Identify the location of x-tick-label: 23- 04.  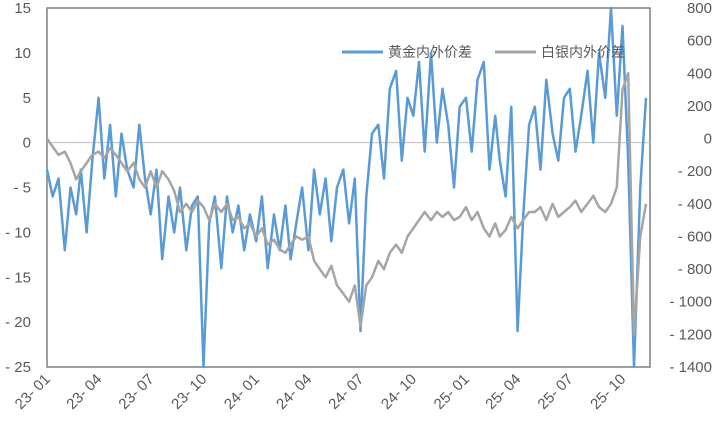
(84, 392).